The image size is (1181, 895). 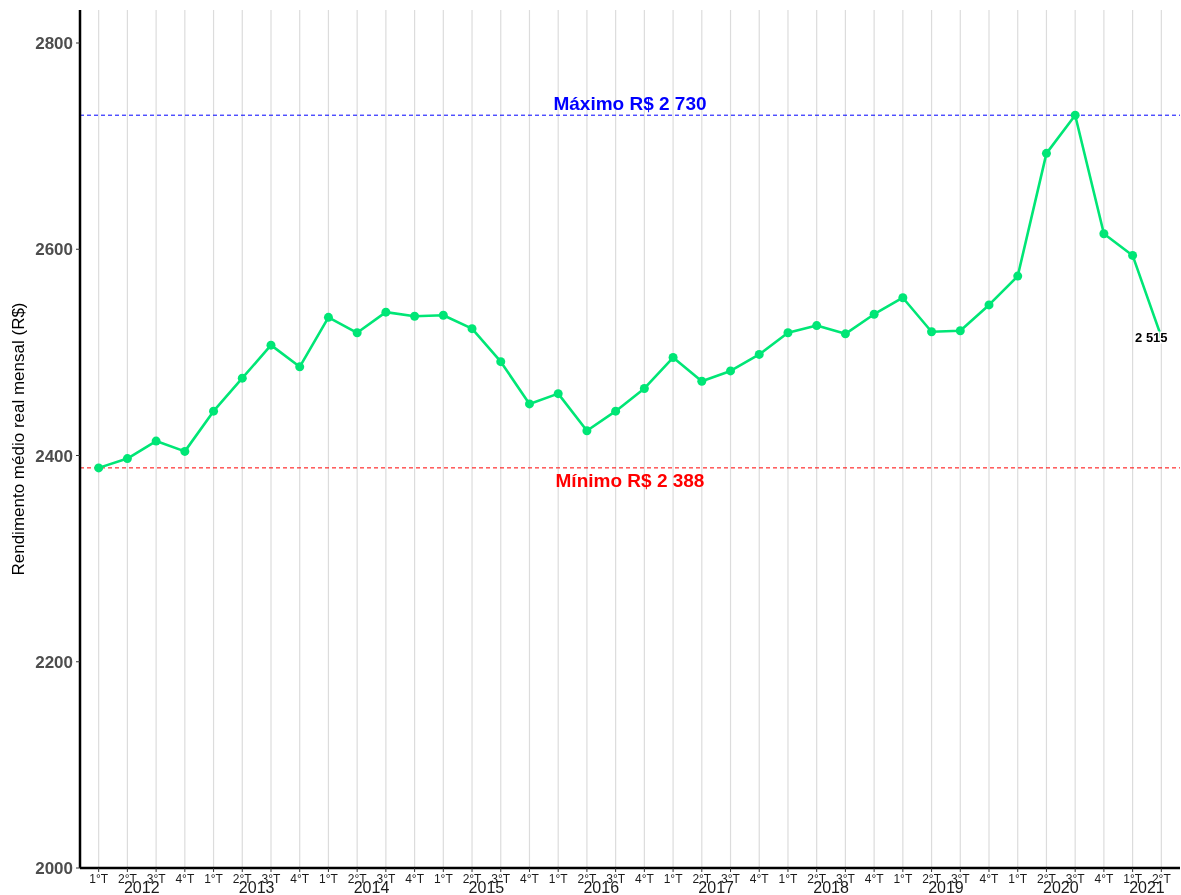 What do you see at coordinates (54, 662) in the screenshot?
I see `y-tick-label: 2200` at bounding box center [54, 662].